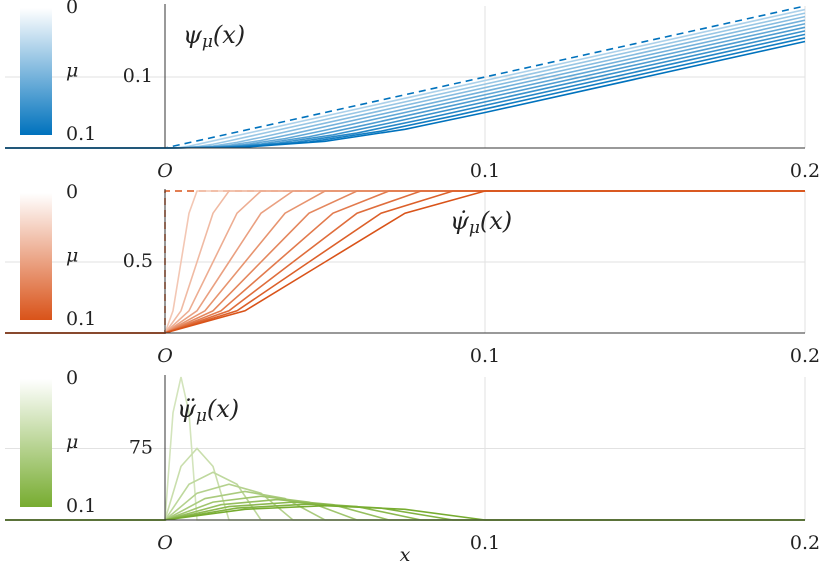  What do you see at coordinates (138, 76) in the screenshot?
I see `y-tick-label: 0.1` at bounding box center [138, 76].